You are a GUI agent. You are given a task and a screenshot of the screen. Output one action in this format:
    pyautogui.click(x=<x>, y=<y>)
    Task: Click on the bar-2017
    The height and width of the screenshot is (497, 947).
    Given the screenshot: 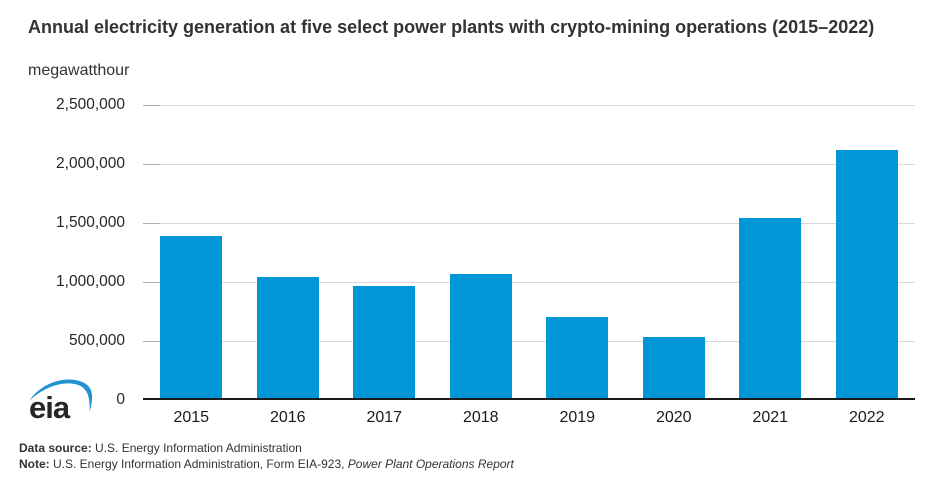 What is the action you would take?
    pyautogui.click(x=384, y=343)
    